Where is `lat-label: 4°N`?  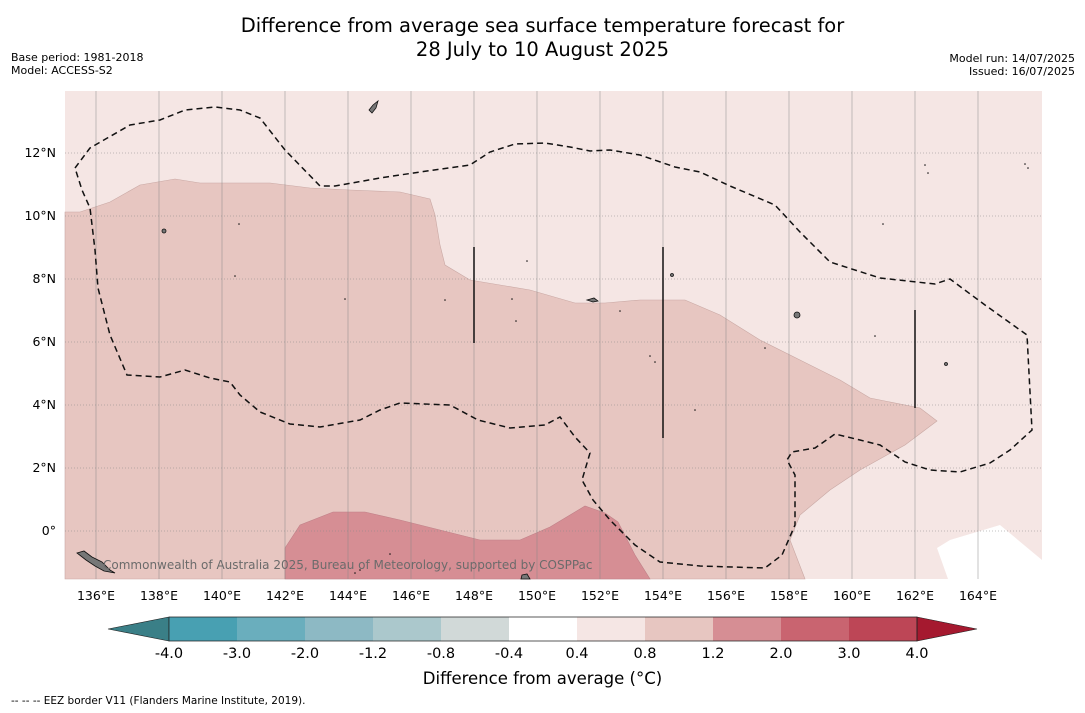 lat-label: 4°N is located at coordinates (44, 404).